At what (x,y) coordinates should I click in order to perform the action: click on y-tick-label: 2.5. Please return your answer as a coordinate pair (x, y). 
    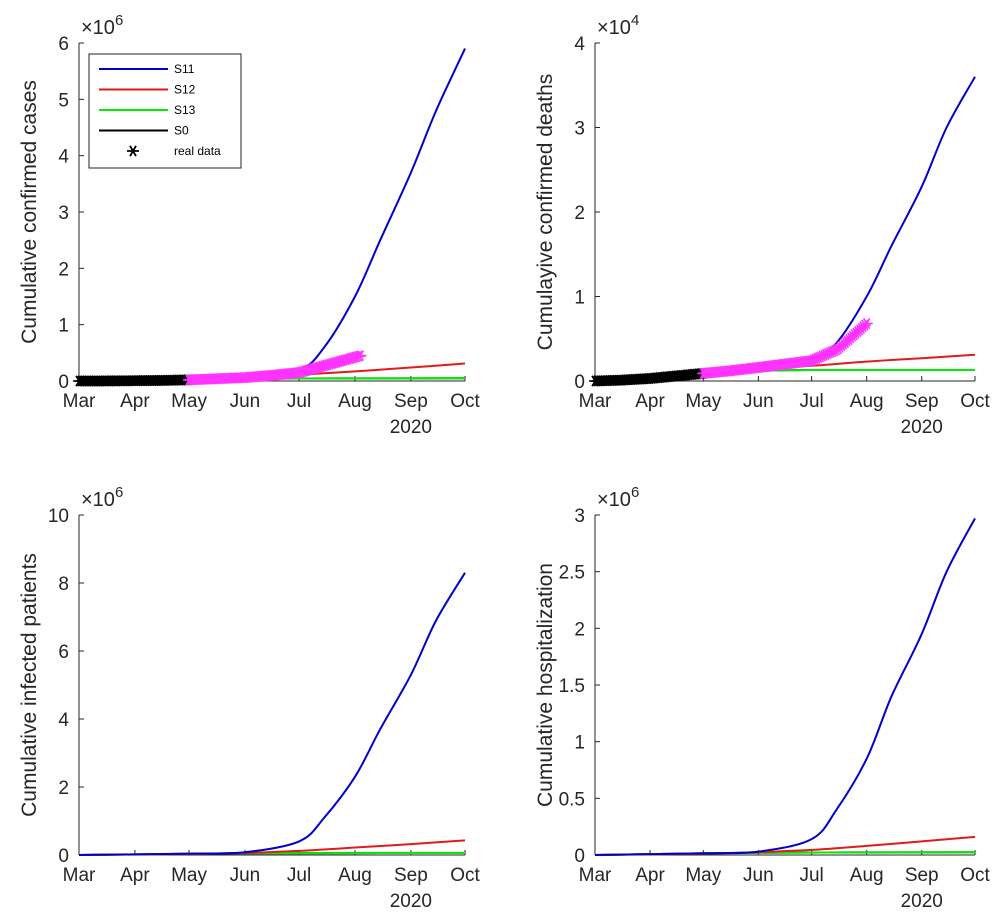
    Looking at the image, I should click on (572, 573).